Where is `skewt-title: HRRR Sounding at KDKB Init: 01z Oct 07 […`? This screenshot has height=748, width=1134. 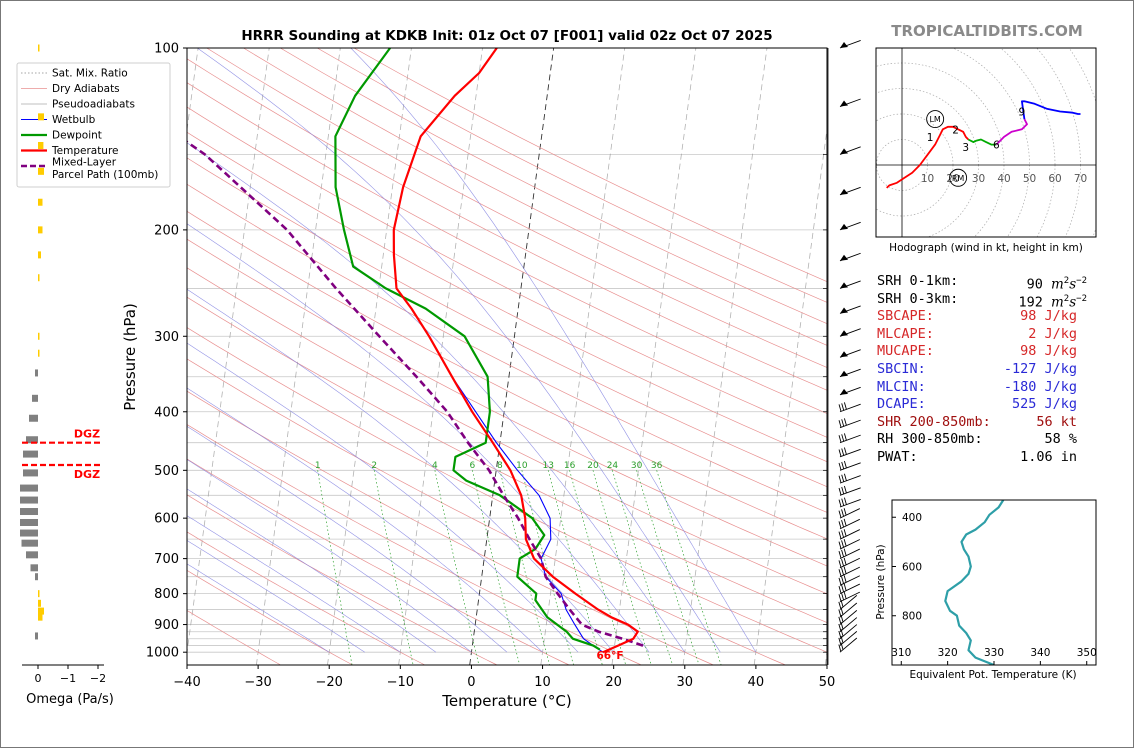
skewt-title: HRRR Sounding at KDKB Init: 01z Oct 07 [… is located at coordinates (506, 36).